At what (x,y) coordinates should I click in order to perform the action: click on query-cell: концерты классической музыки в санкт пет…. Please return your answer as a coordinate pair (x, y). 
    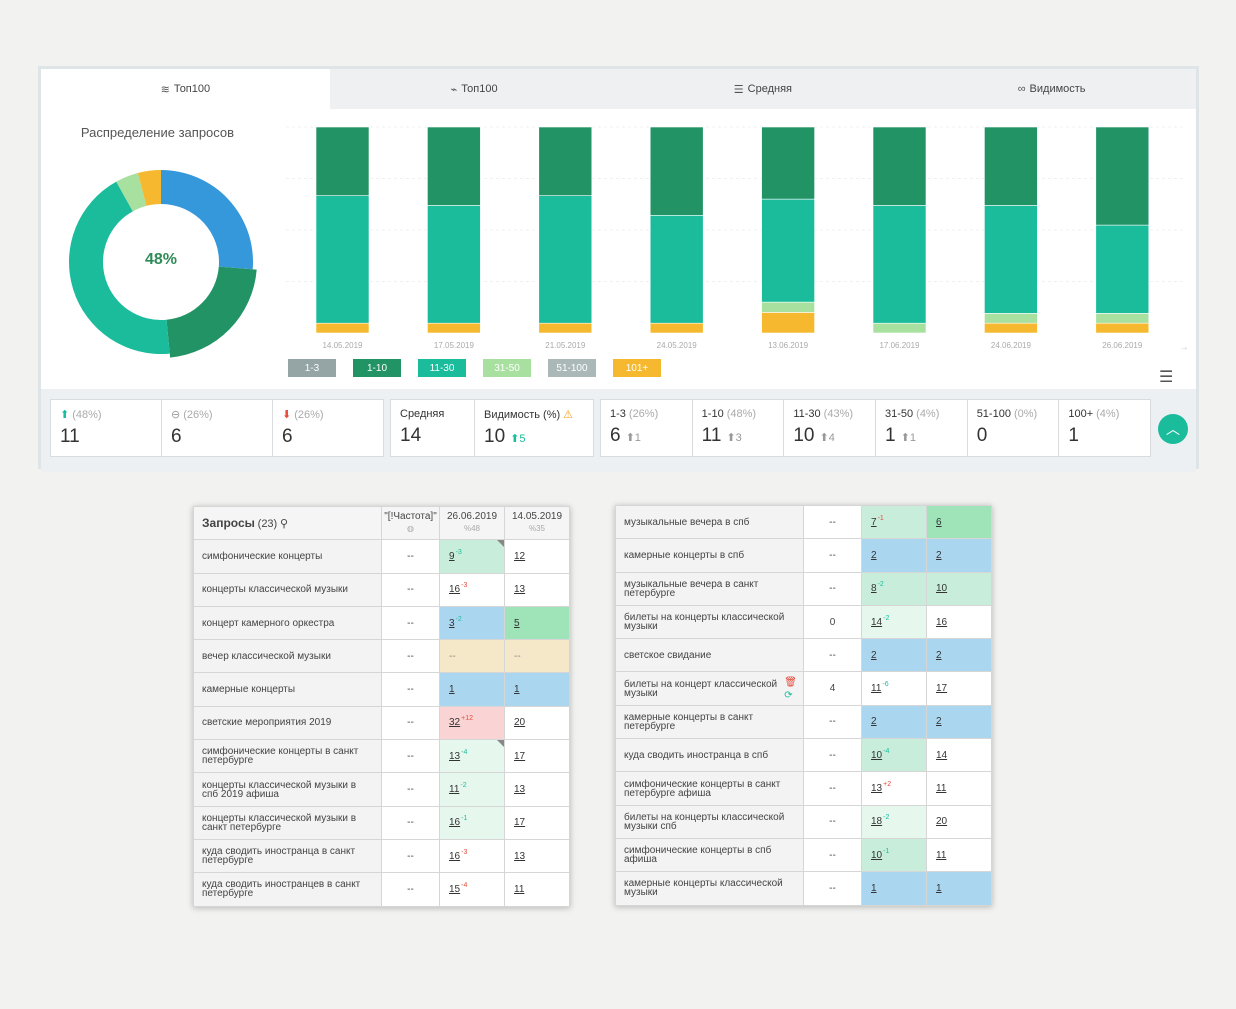
    Looking at the image, I should click on (287, 822).